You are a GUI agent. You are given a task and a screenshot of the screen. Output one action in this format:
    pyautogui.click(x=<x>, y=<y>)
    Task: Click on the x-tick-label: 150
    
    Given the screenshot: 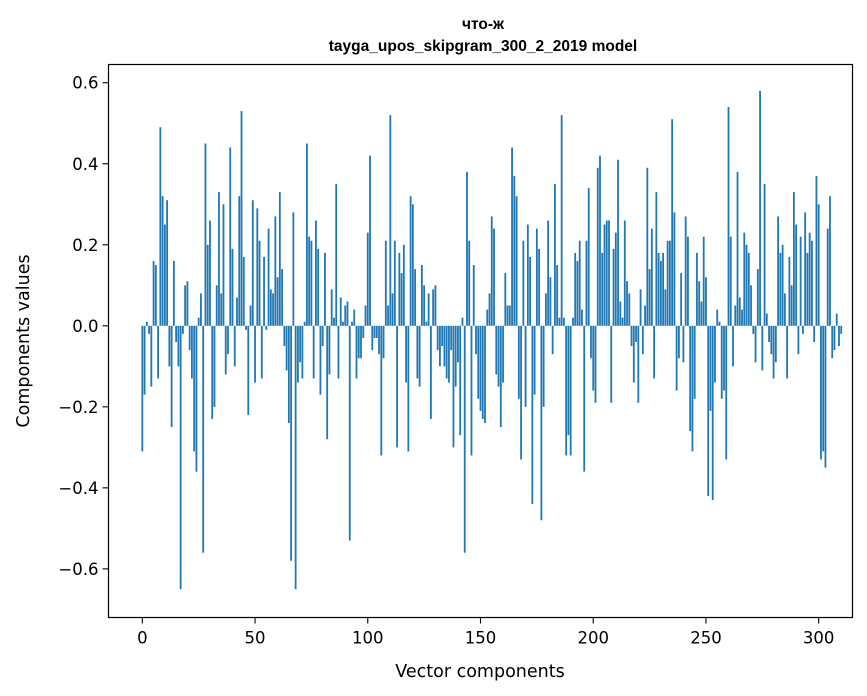 What is the action you would take?
    pyautogui.click(x=481, y=638)
    